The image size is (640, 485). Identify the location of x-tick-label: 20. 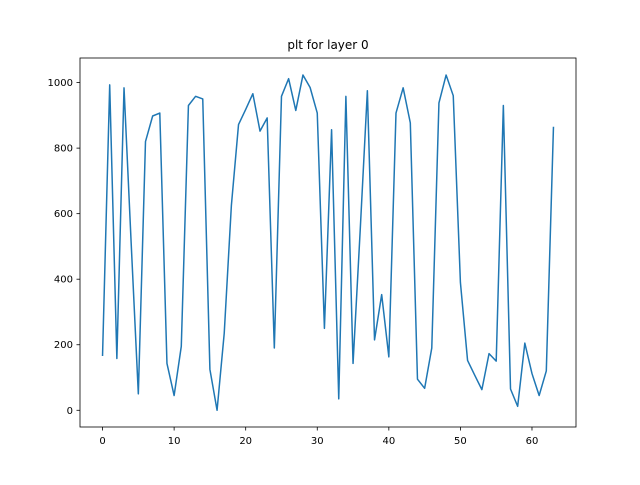
(245, 441).